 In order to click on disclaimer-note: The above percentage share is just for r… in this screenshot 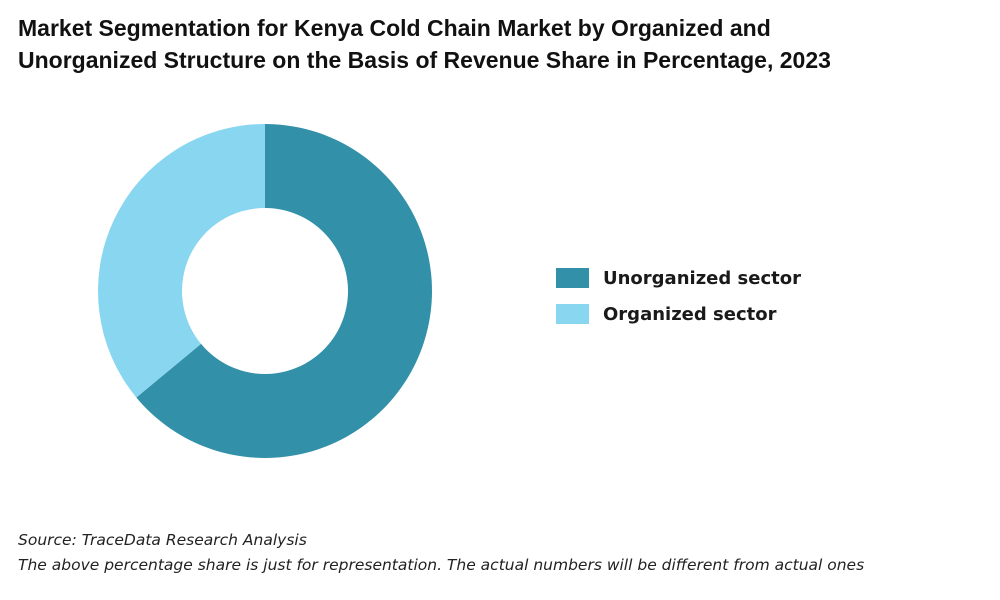, I will do `click(441, 565)`.